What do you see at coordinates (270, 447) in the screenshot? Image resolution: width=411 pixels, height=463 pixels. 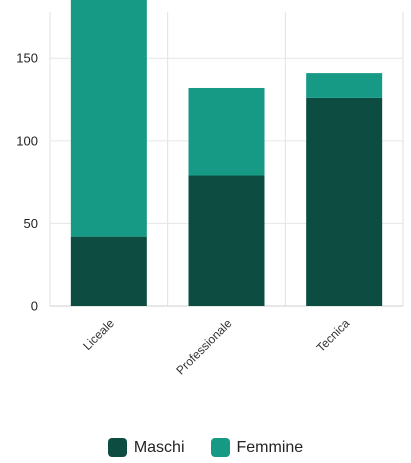 I see `legend-label-femmine: Femmine` at bounding box center [270, 447].